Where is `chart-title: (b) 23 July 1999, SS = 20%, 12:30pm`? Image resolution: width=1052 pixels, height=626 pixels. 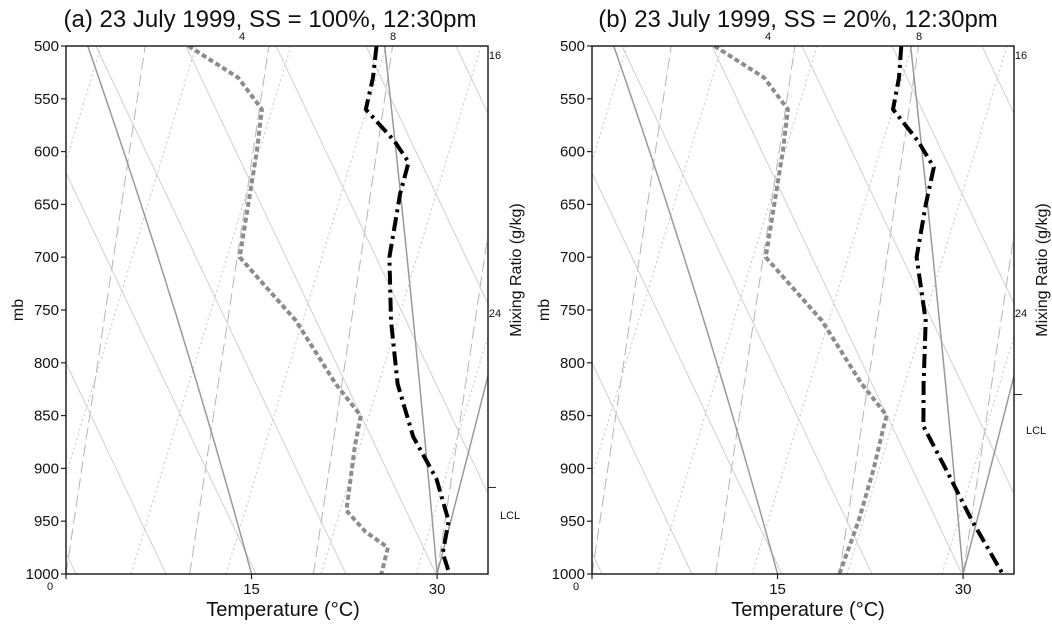 chart-title: (b) 23 July 1999, SS = 20%, 12:30pm is located at coordinates (798, 19).